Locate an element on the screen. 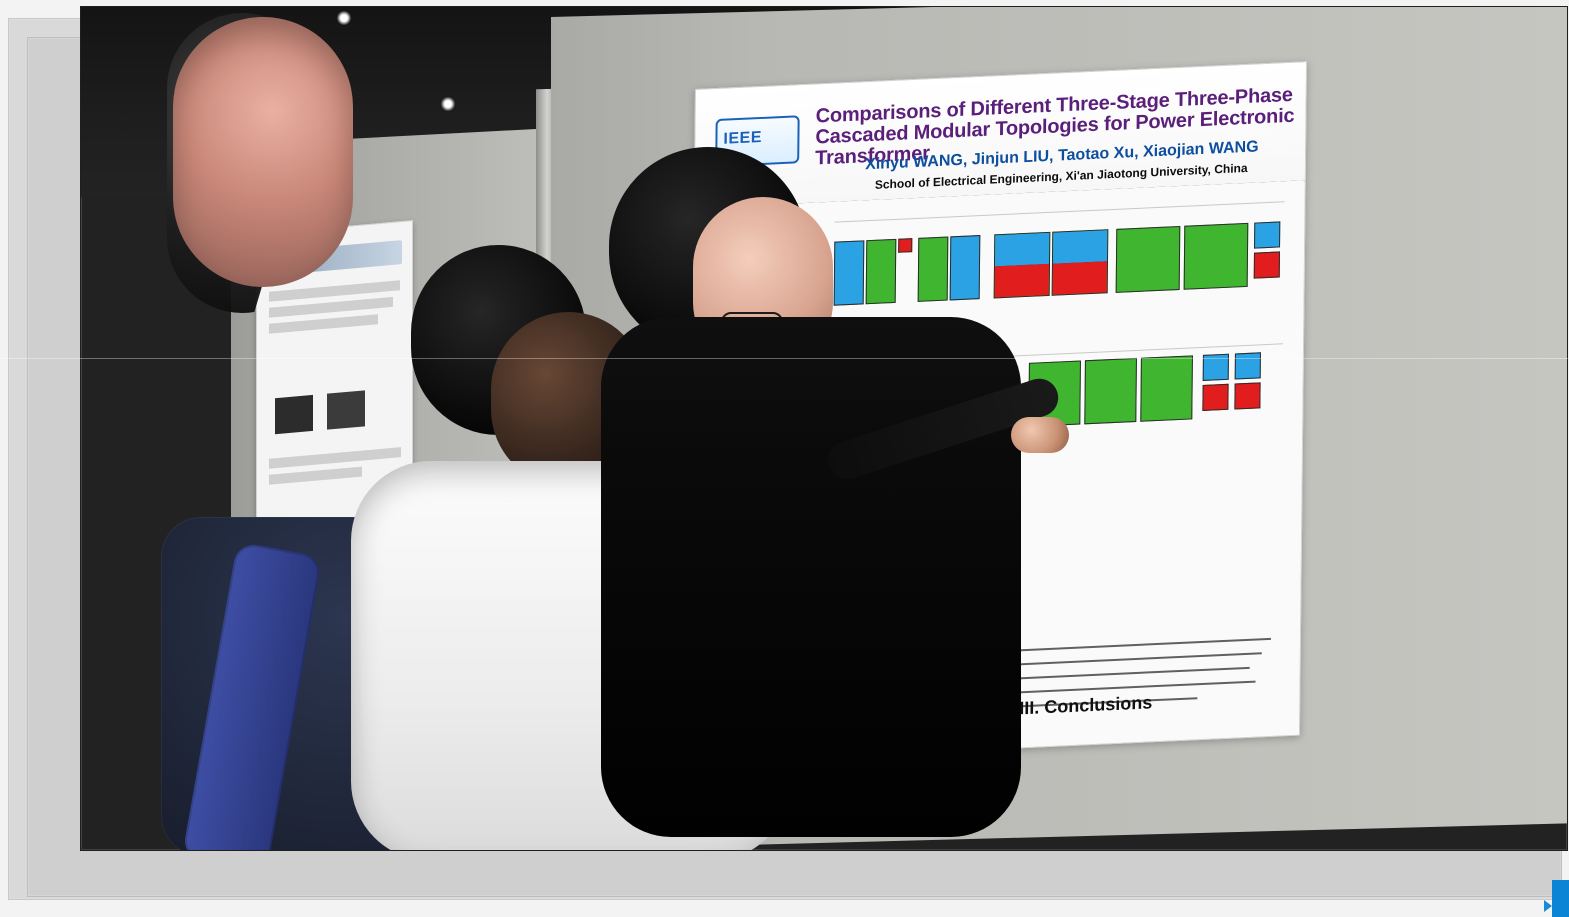  left-poster is located at coordinates (334, 378).